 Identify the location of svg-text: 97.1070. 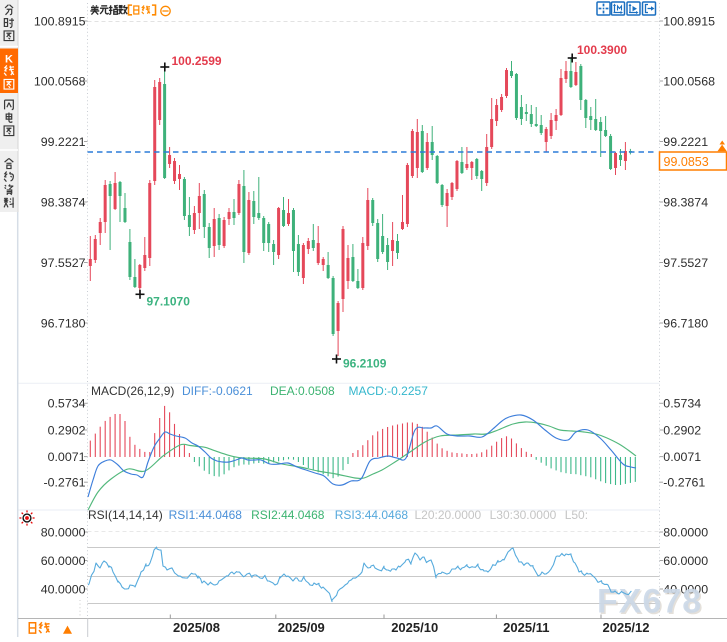
(169, 302).